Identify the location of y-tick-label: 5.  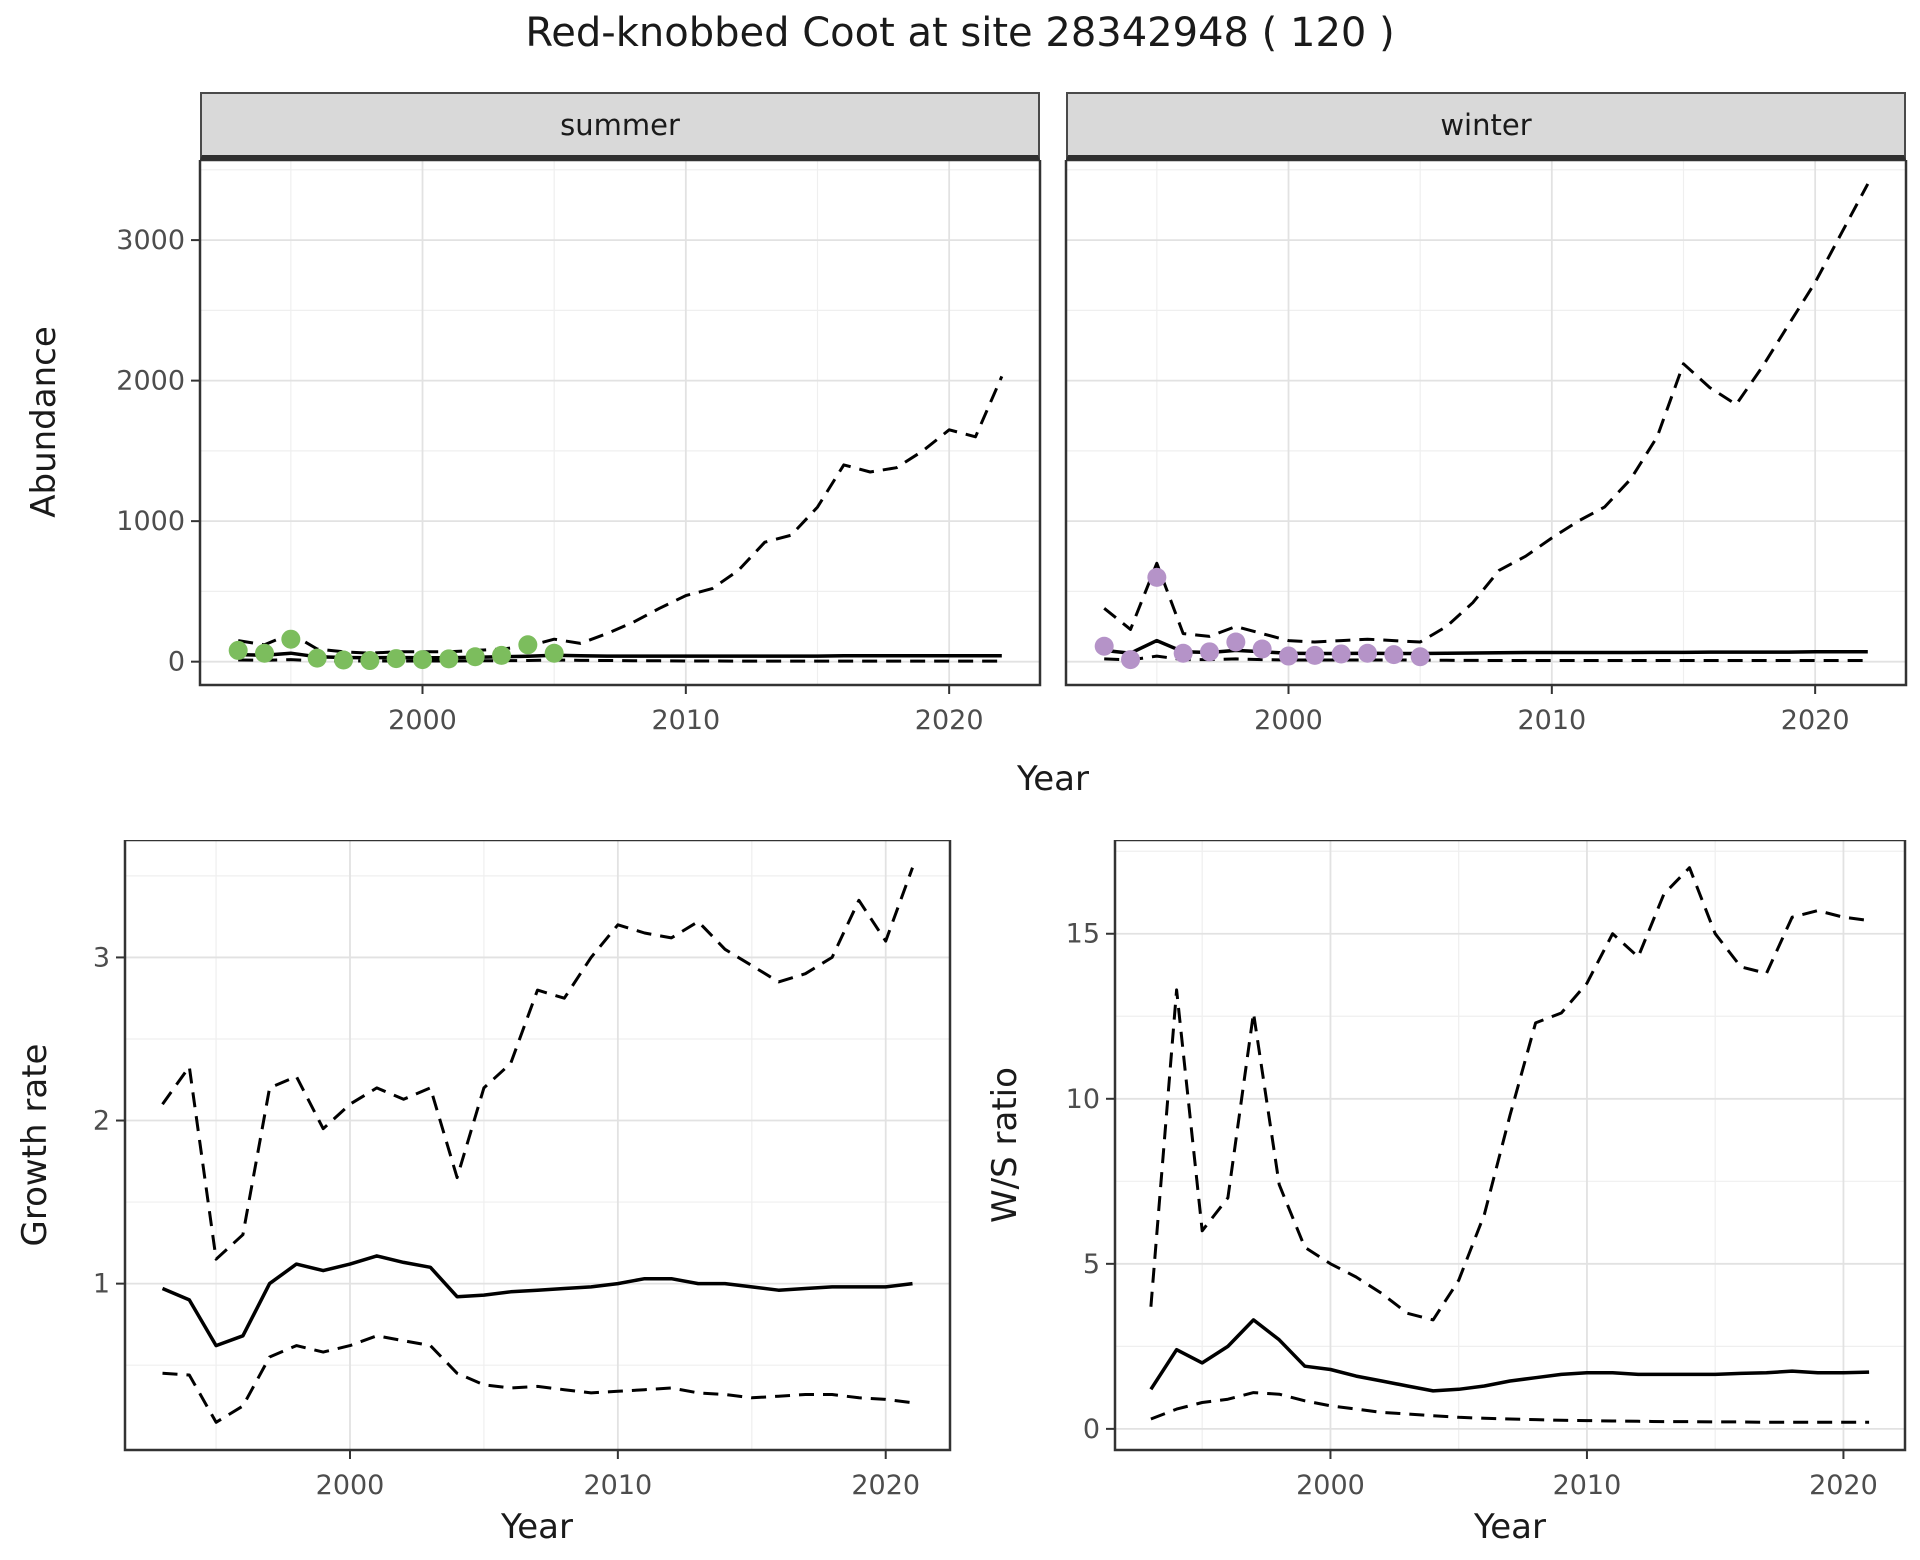
(1091, 1264).